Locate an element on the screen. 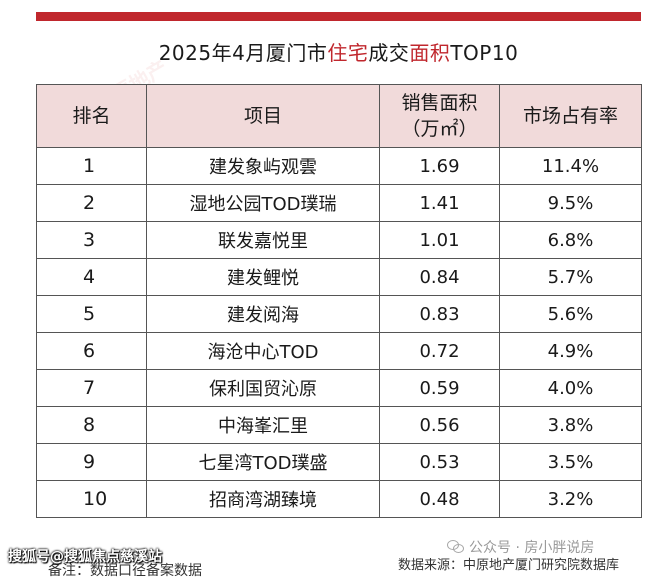  table-row: 9 七星湾TOD璞盛 0.53 3.5% is located at coordinates (339, 462).